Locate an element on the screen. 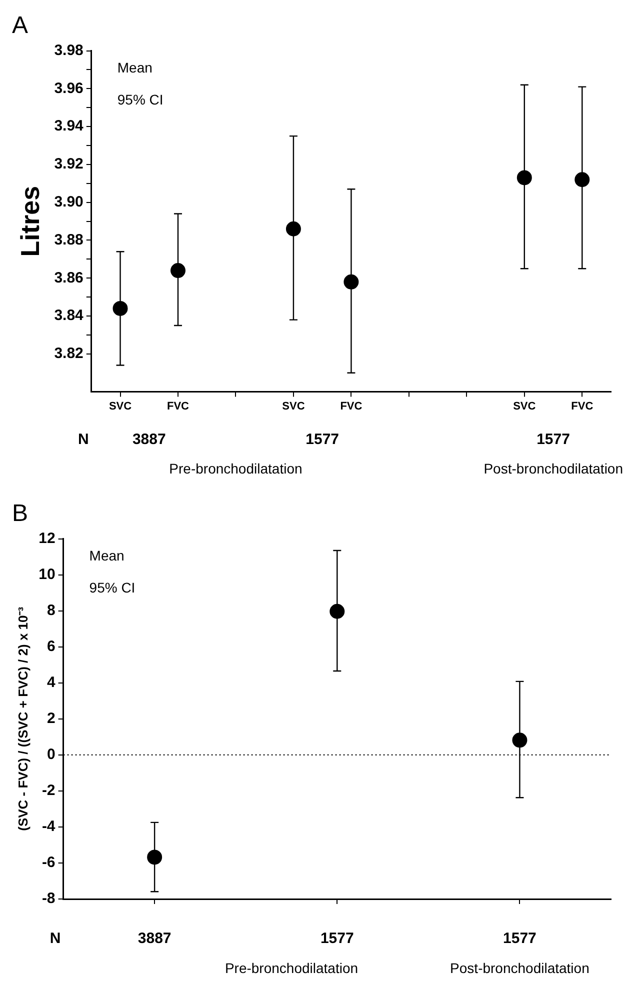 This screenshot has height=1000, width=633. y-tick-label: 8 is located at coordinates (51, 610).